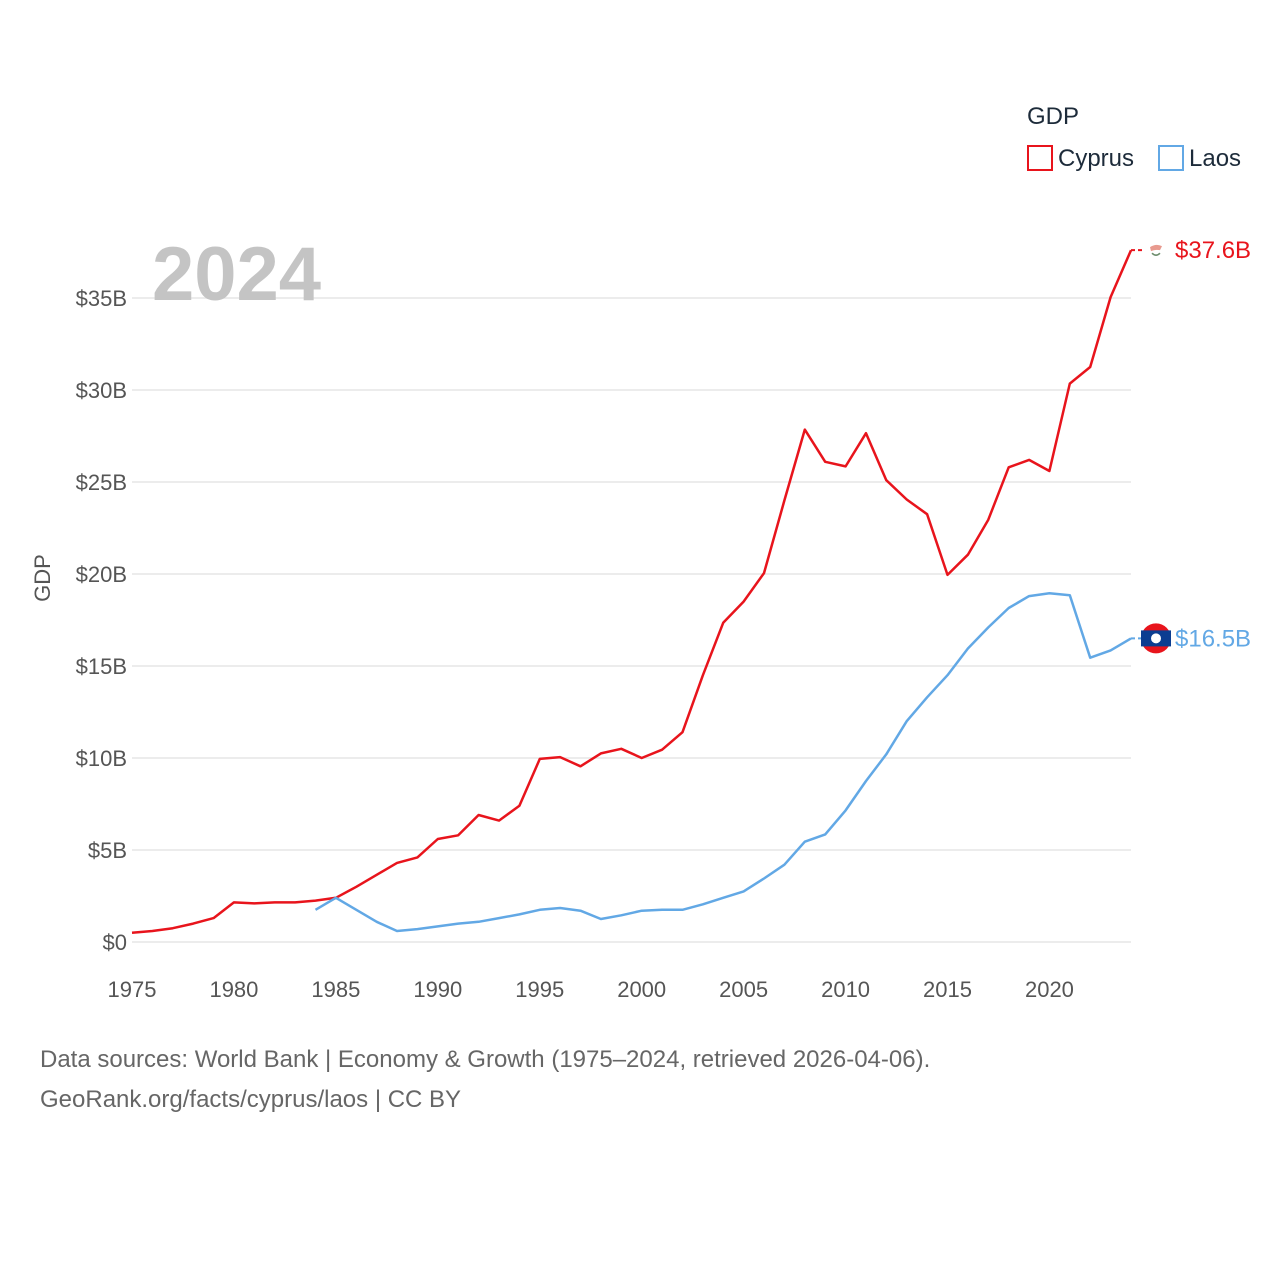 This screenshot has width=1280, height=1280. I want to click on y-tick-label: $30B, so click(101, 390).